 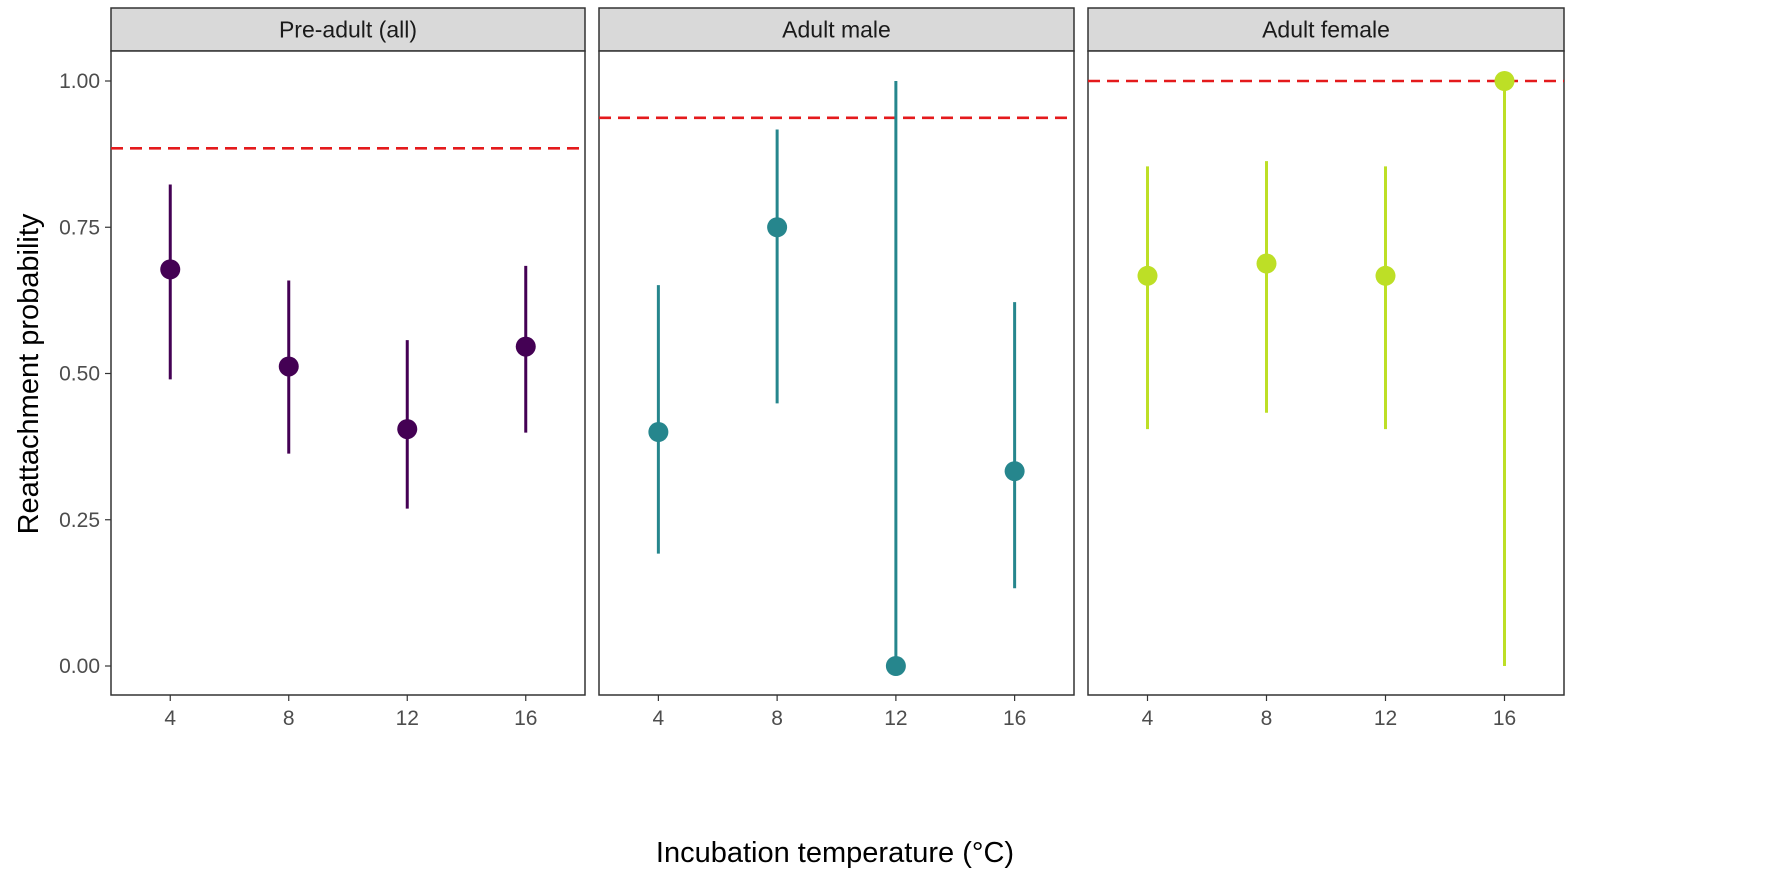 I want to click on y-axis-title: Reattachment probability, so click(x=29, y=373).